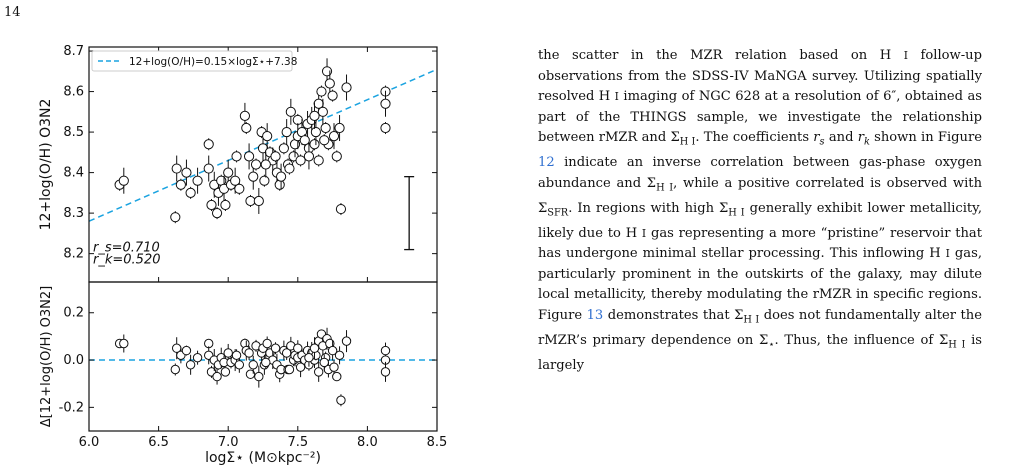 Image resolution: width=1027 pixels, height=467 pixels. I want to click on rs-annotation: r_s=0.710, so click(126, 248).